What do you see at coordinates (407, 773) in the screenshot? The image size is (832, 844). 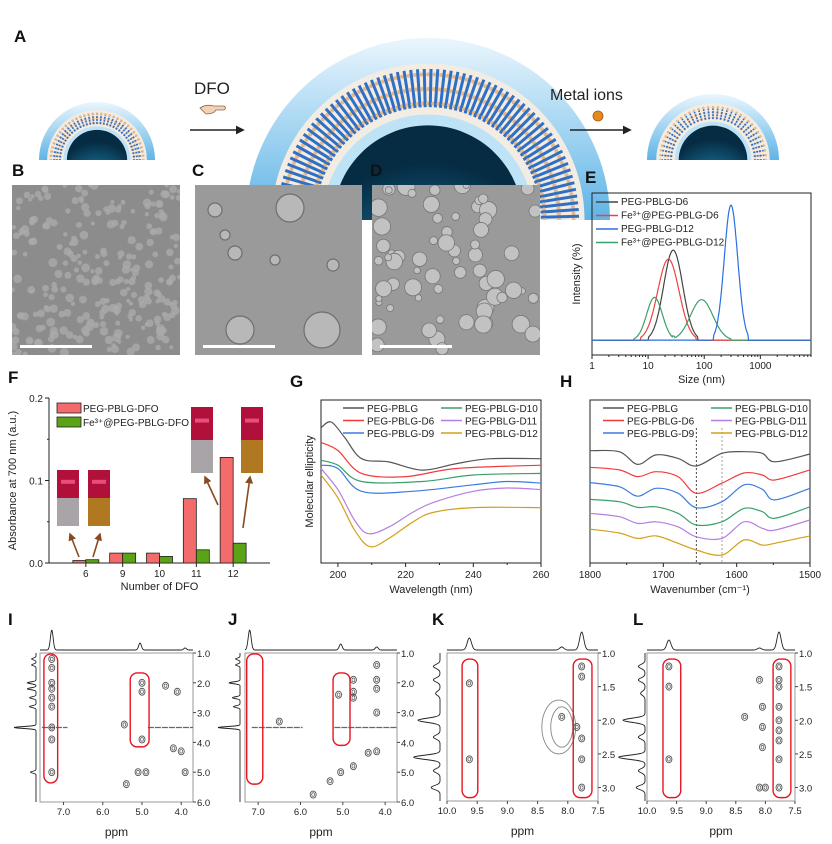 I see `y-tick-label: 5.0` at bounding box center [407, 773].